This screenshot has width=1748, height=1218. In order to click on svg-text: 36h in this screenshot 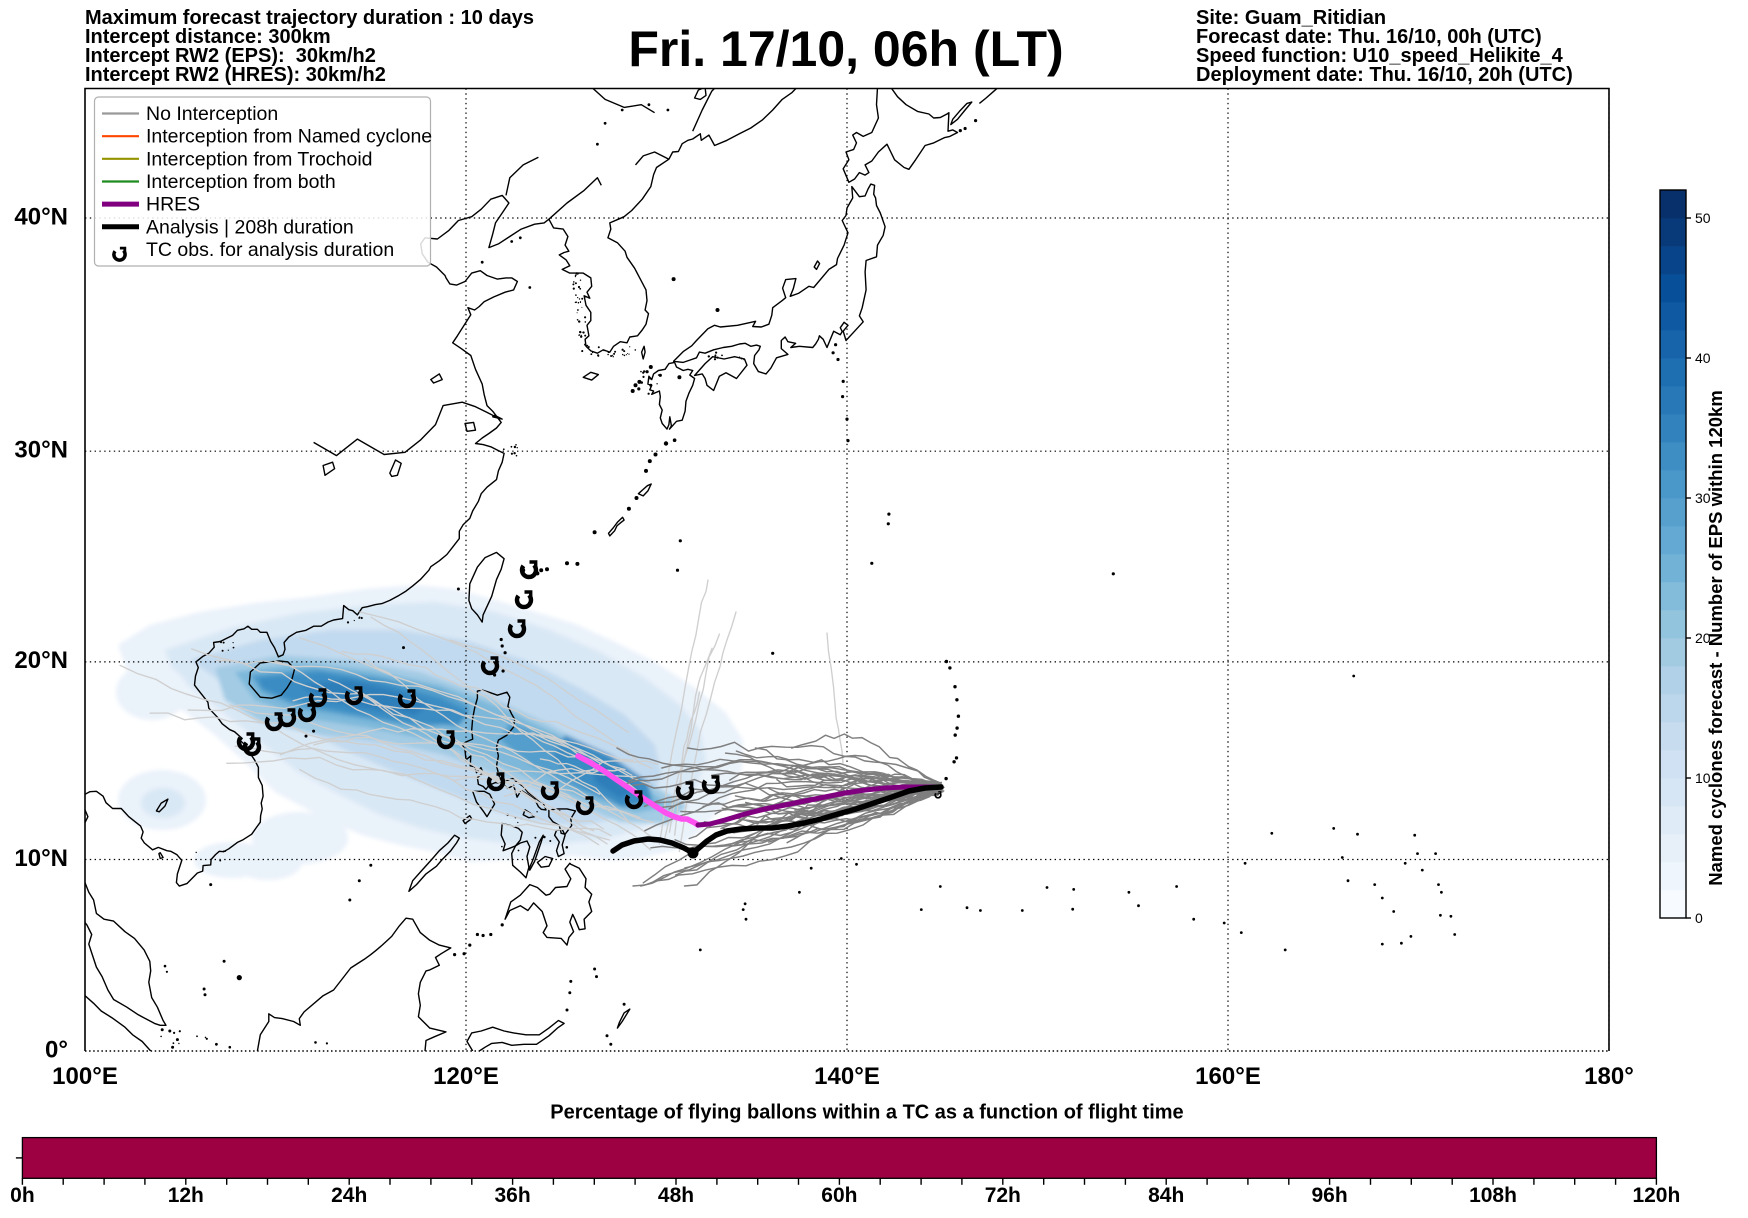, I will do `click(513, 1195)`.